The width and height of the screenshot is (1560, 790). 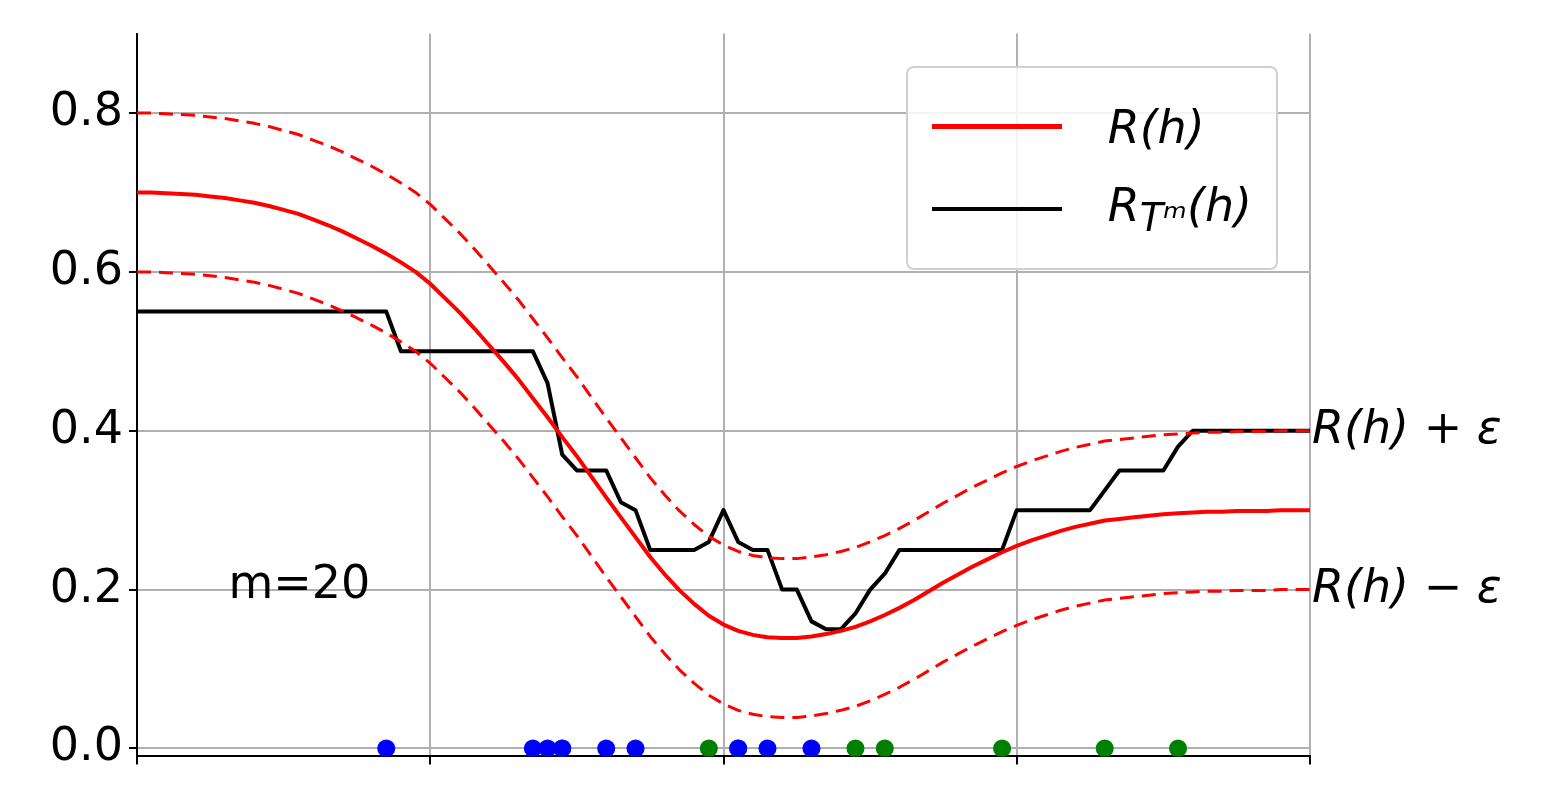 I want to click on text: R(h) + ε, so click(x=1407, y=426).